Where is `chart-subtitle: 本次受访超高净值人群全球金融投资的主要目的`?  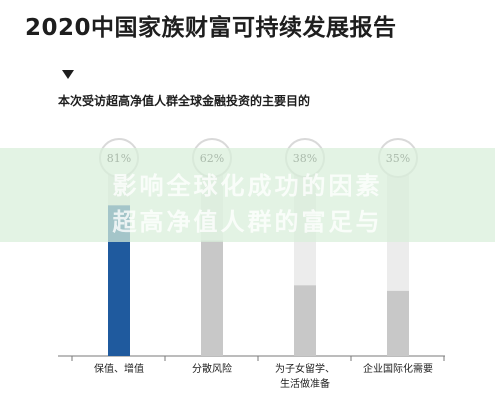 chart-subtitle: 本次受访超高净值人群全球金融投资的主要目的 is located at coordinates (184, 101).